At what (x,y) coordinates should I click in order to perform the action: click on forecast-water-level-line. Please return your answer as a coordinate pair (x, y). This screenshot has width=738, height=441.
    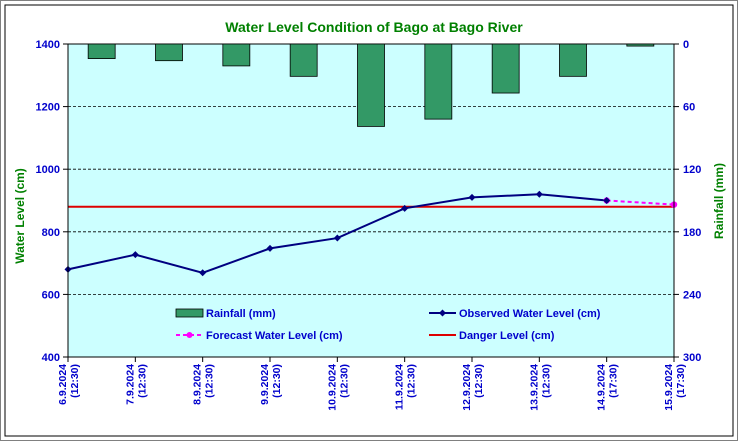
    Looking at the image, I should click on (640, 202).